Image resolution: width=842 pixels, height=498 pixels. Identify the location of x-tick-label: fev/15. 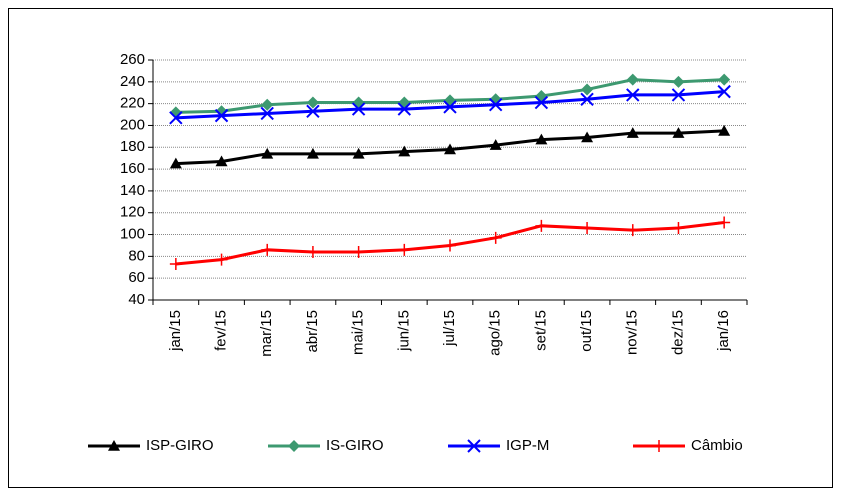
(221, 330).